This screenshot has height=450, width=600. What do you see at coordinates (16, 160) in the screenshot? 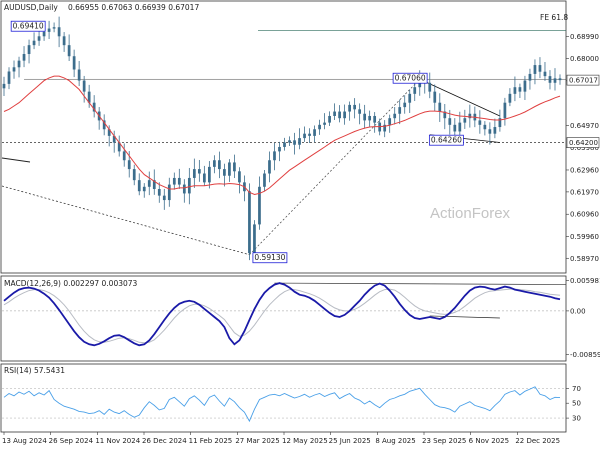
I see `small-level-line` at bounding box center [16, 160].